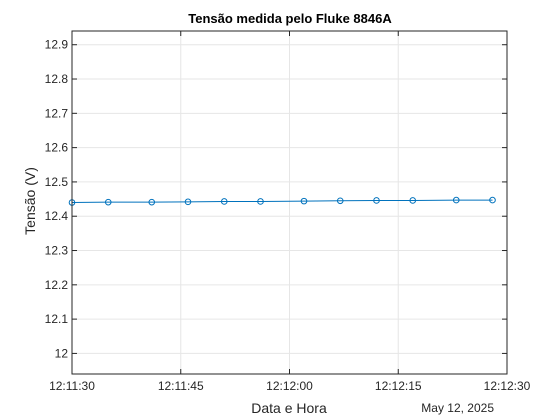 The image size is (560, 420). What do you see at coordinates (57, 319) in the screenshot?
I see `y-tick-label: 12.1` at bounding box center [57, 319].